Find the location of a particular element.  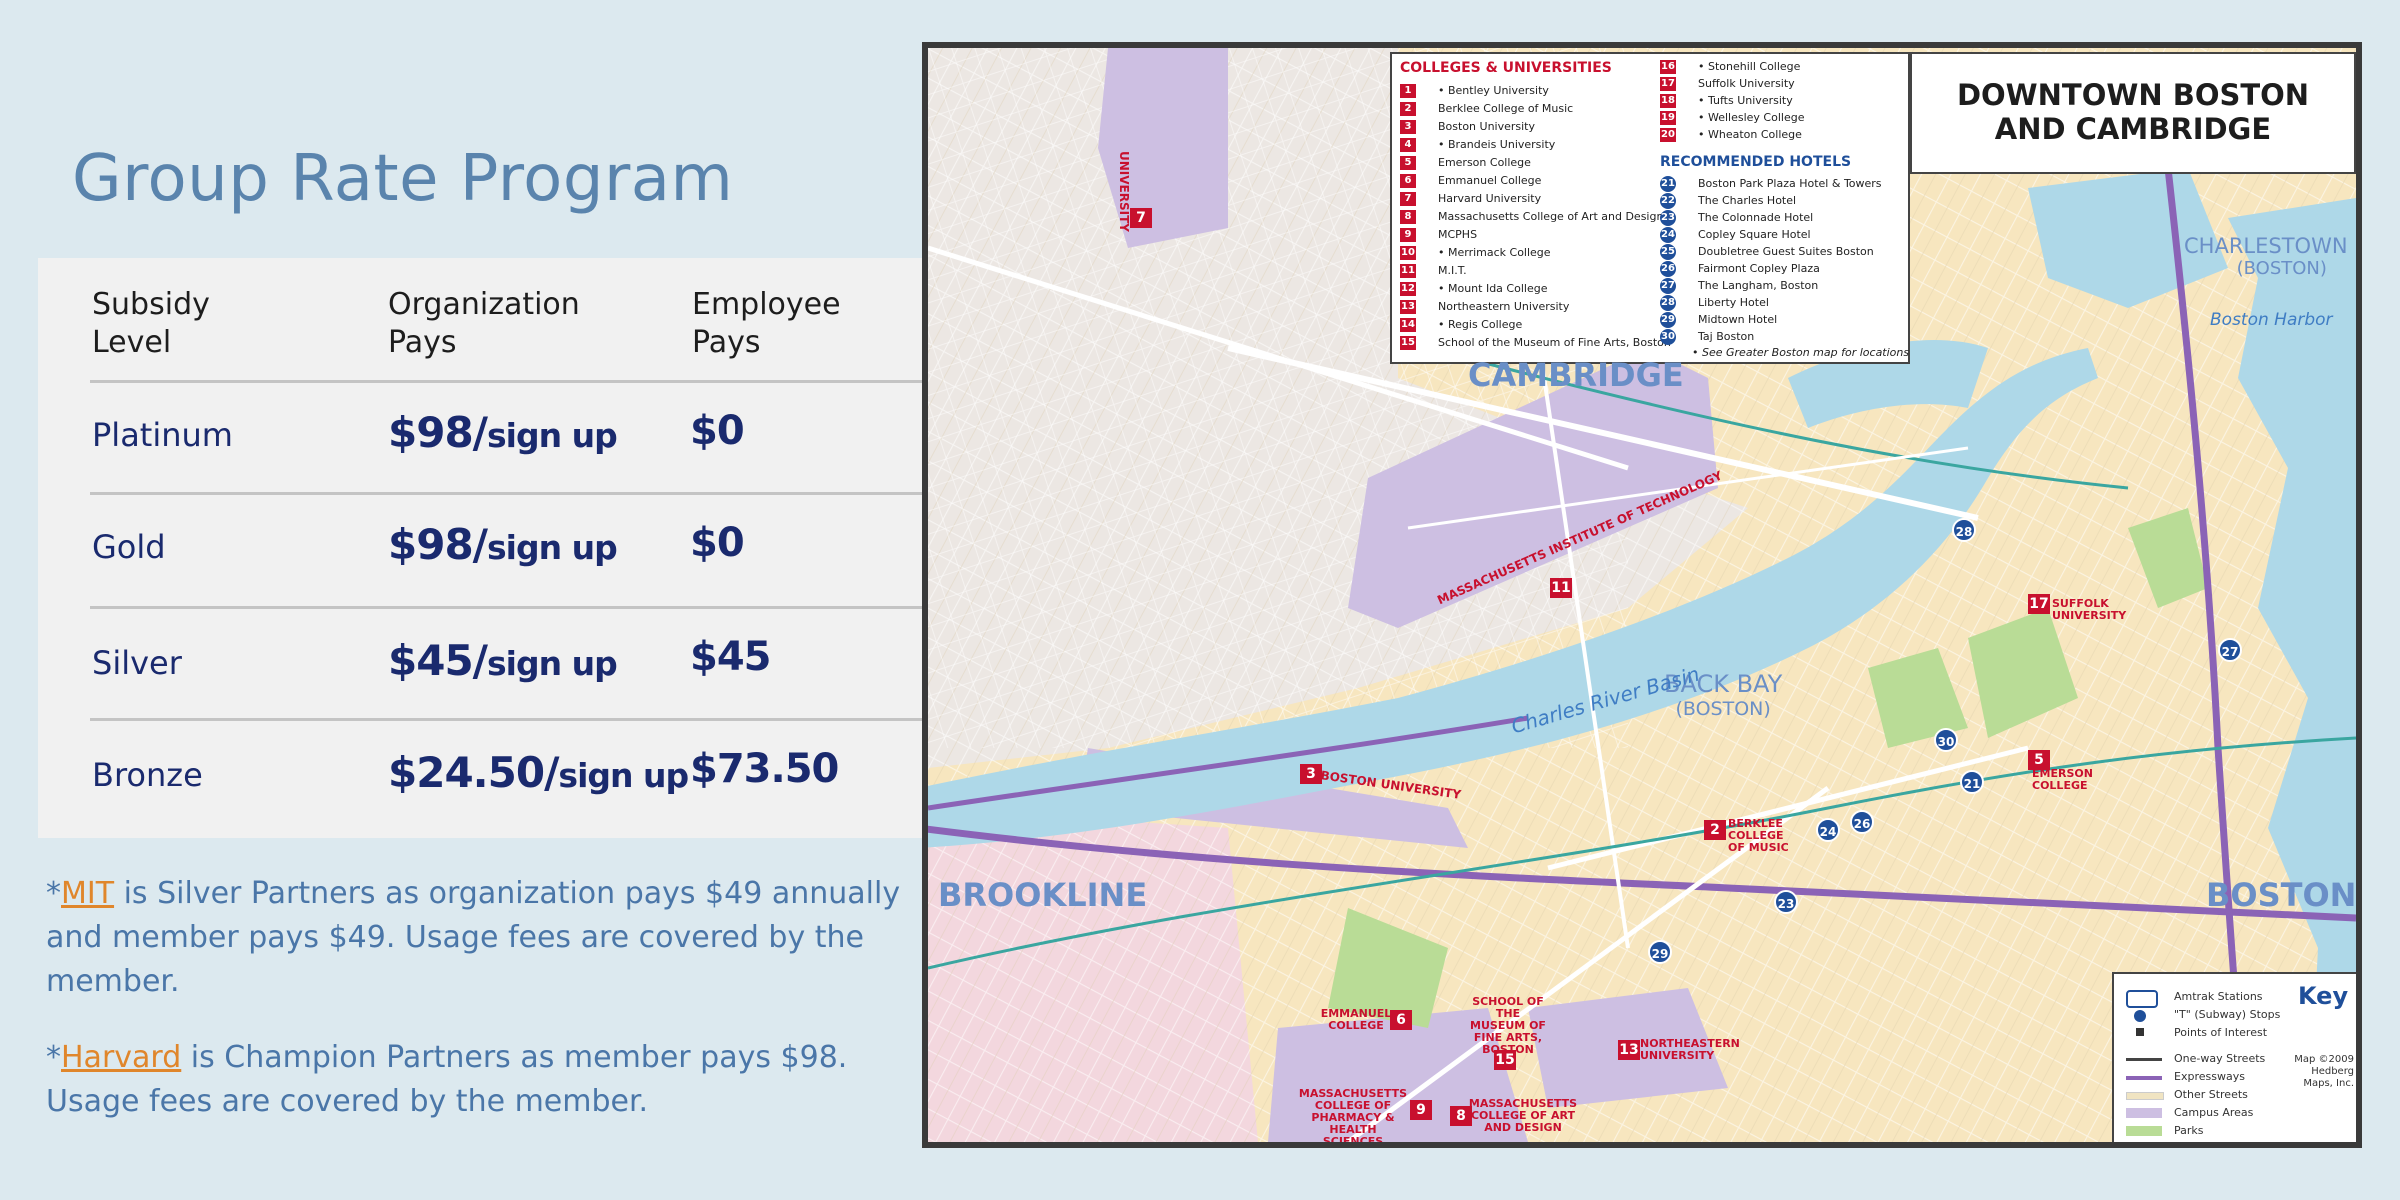

hotel-marker: 26 is located at coordinates (1862, 822).